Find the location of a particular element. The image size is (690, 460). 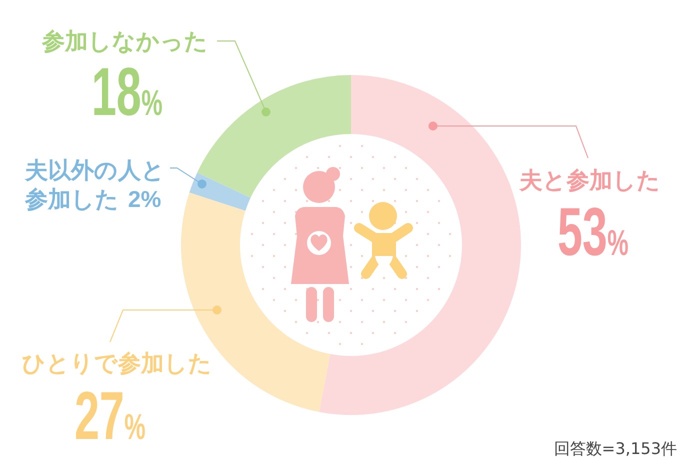

slice-label: 参加しなかった is located at coordinates (124, 42).